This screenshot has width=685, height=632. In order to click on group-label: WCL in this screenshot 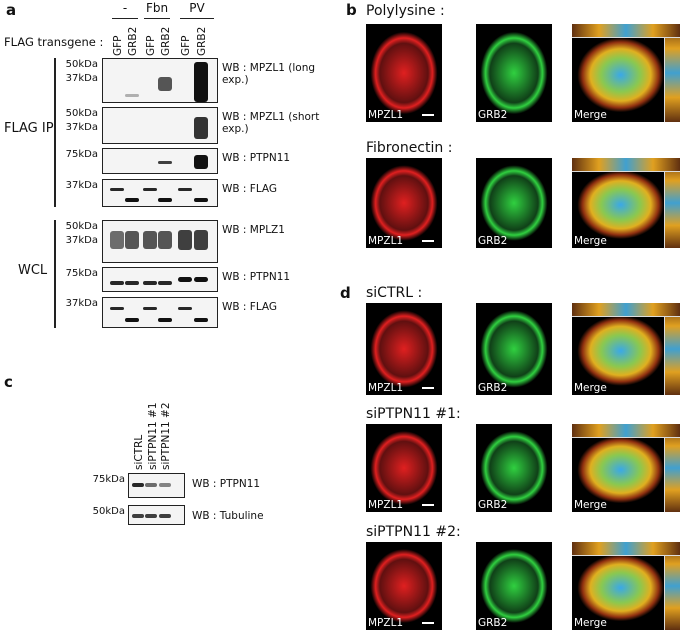, I will do `click(33, 270)`.